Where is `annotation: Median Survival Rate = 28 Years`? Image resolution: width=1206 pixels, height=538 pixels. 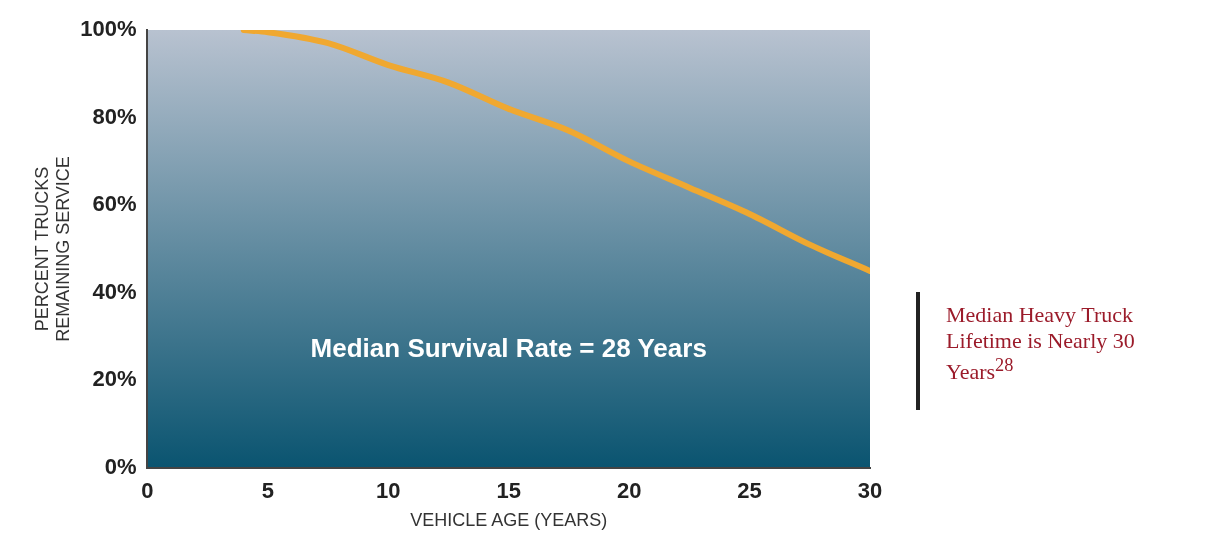
annotation: Median Survival Rate = 28 Years is located at coordinates (508, 347).